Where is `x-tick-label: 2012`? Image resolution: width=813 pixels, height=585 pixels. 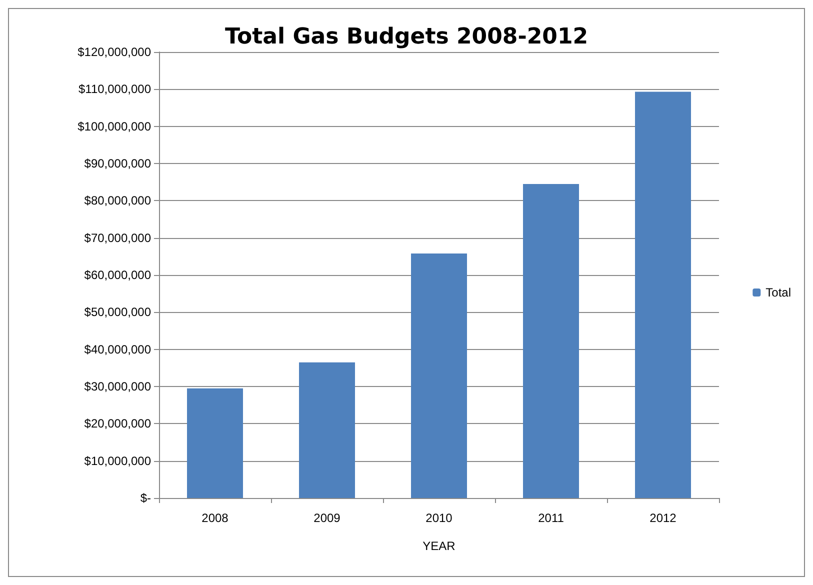 x-tick-label: 2012 is located at coordinates (663, 518).